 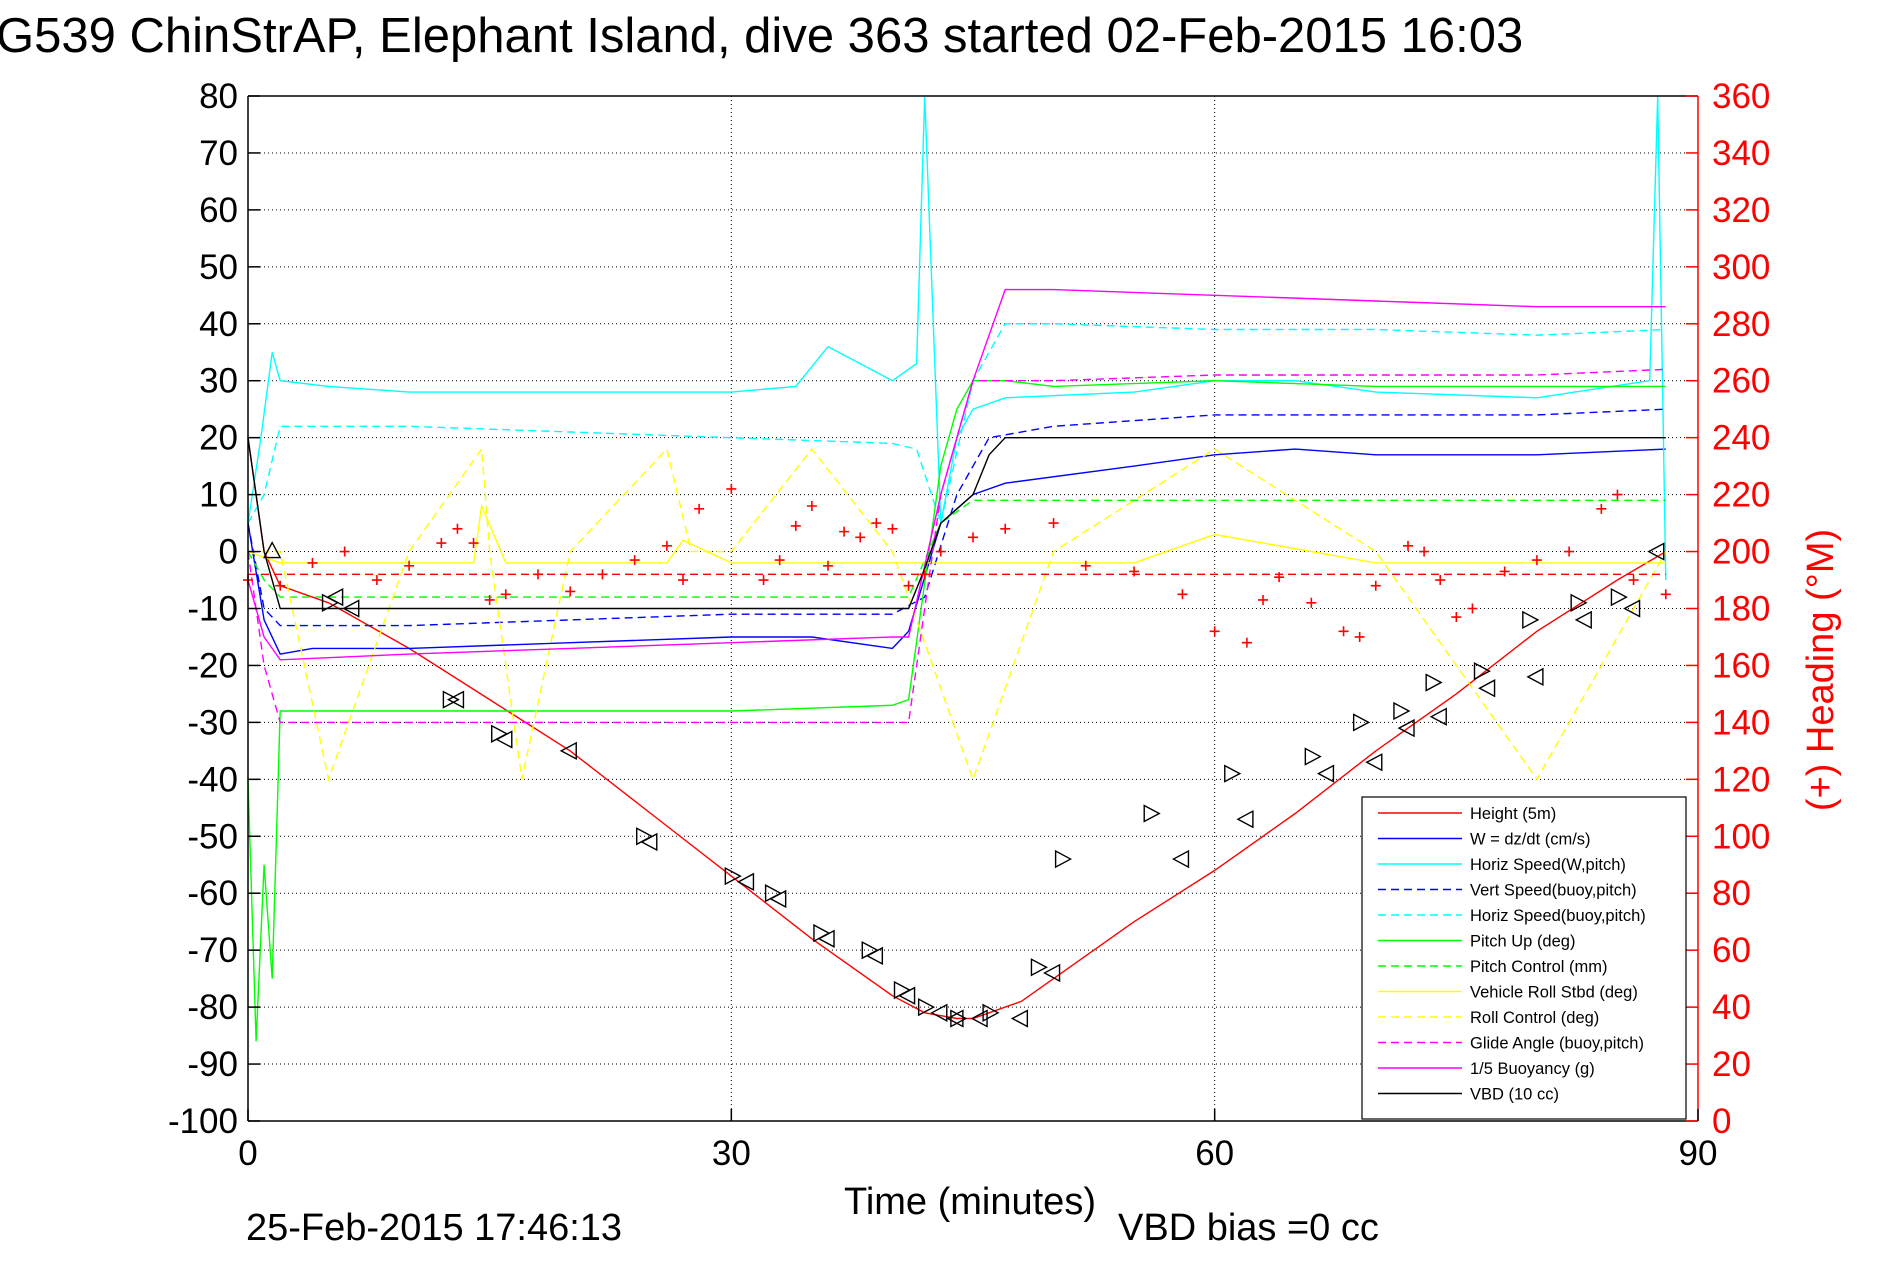 I want to click on right-tick-label: 240, so click(x=1741, y=438).